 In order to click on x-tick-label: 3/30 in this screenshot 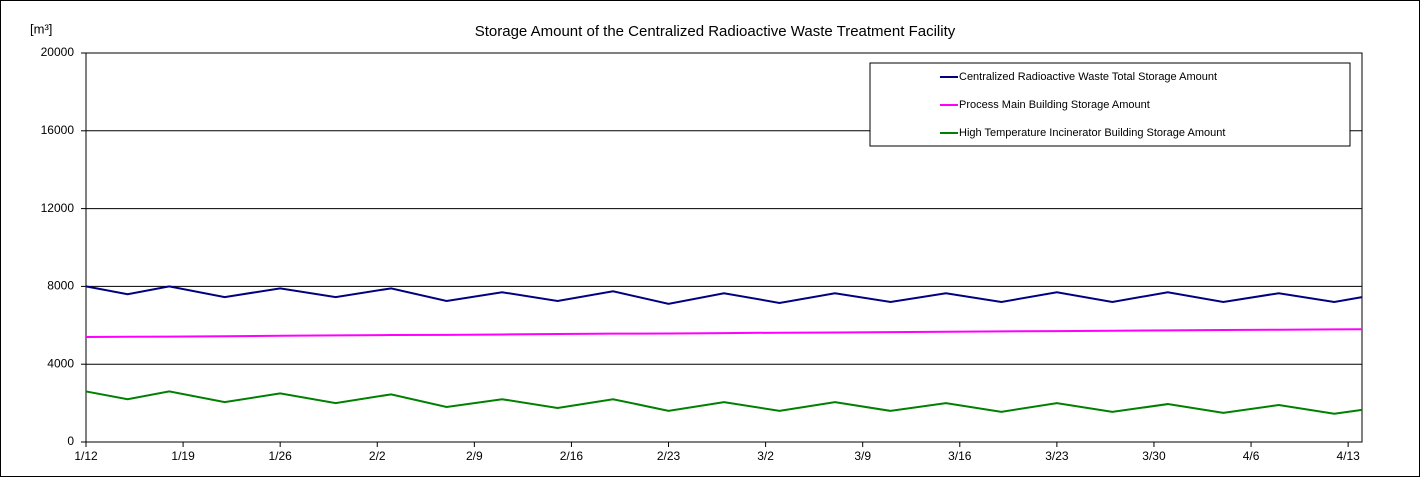, I will do `click(1154, 456)`.